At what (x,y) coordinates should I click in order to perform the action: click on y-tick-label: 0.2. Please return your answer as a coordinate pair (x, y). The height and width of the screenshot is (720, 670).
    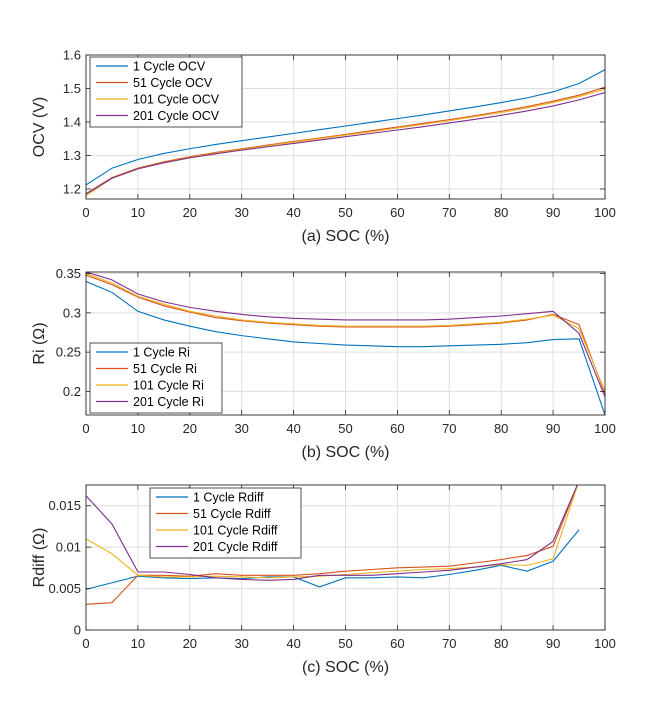
    Looking at the image, I should click on (72, 391).